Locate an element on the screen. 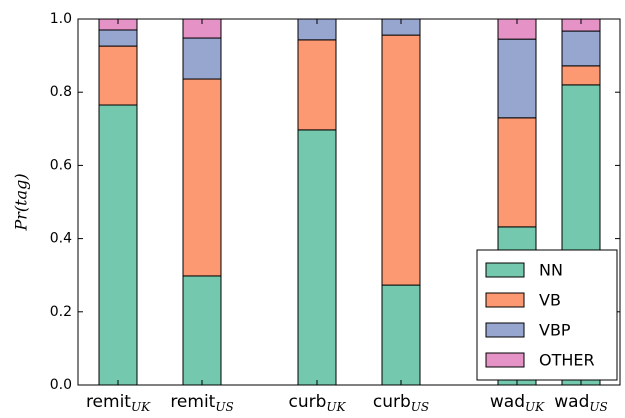 The height and width of the screenshot is (418, 625). y-tick-label: 0.6 is located at coordinates (61, 165).